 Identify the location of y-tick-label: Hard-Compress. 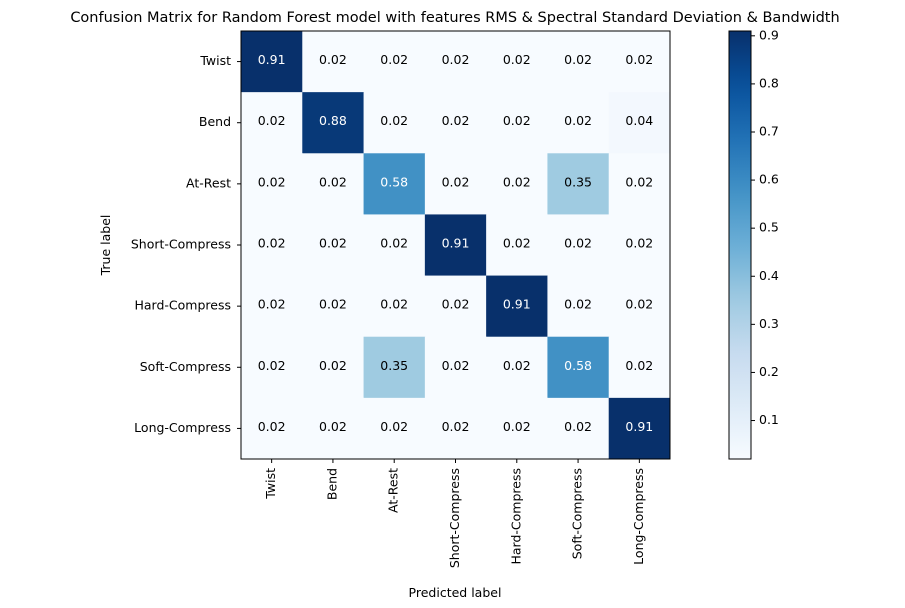
(183, 305).